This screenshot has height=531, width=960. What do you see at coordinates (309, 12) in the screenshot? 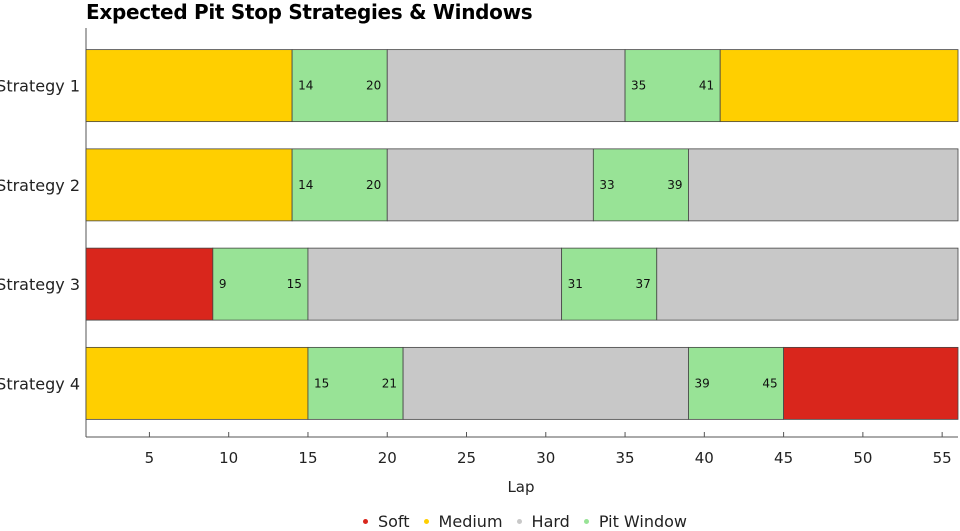
I see `chart-title: Expected Pit Stop Strategies & Windows` at bounding box center [309, 12].